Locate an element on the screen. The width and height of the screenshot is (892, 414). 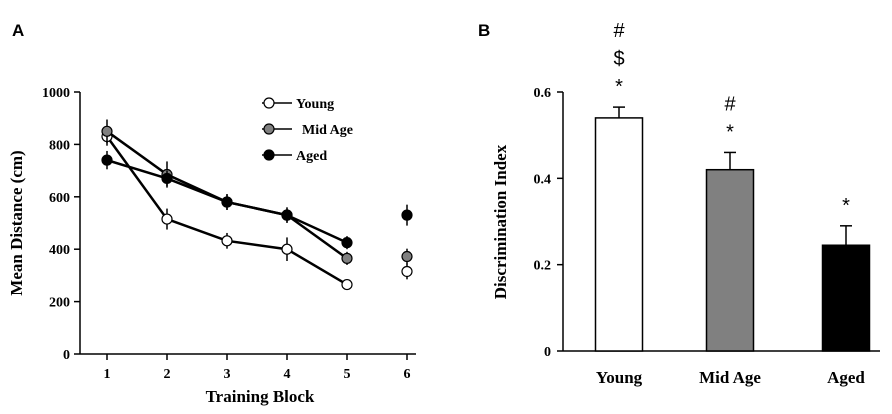
legend-marker-mid-age is located at coordinates (269, 129).